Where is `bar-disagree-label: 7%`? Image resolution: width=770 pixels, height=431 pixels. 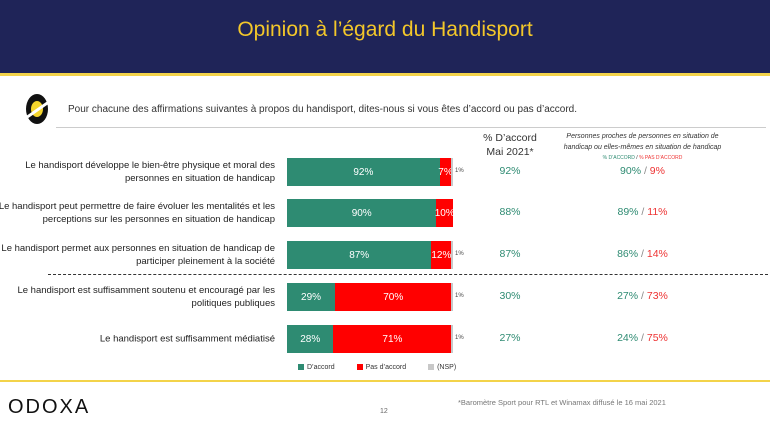
bar-disagree-label: 7% is located at coordinates (445, 172).